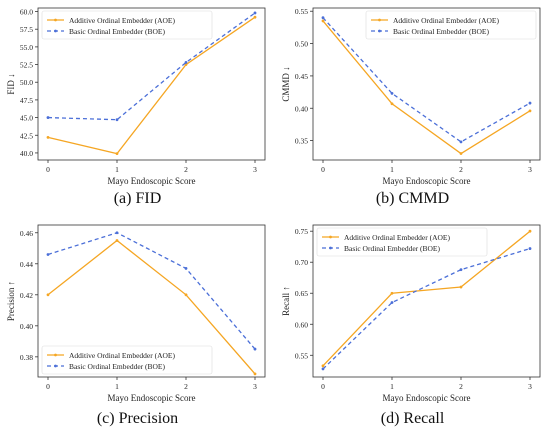  Describe the element at coordinates (26, 233) in the screenshot. I see `y-tick-label: 0.46` at that location.